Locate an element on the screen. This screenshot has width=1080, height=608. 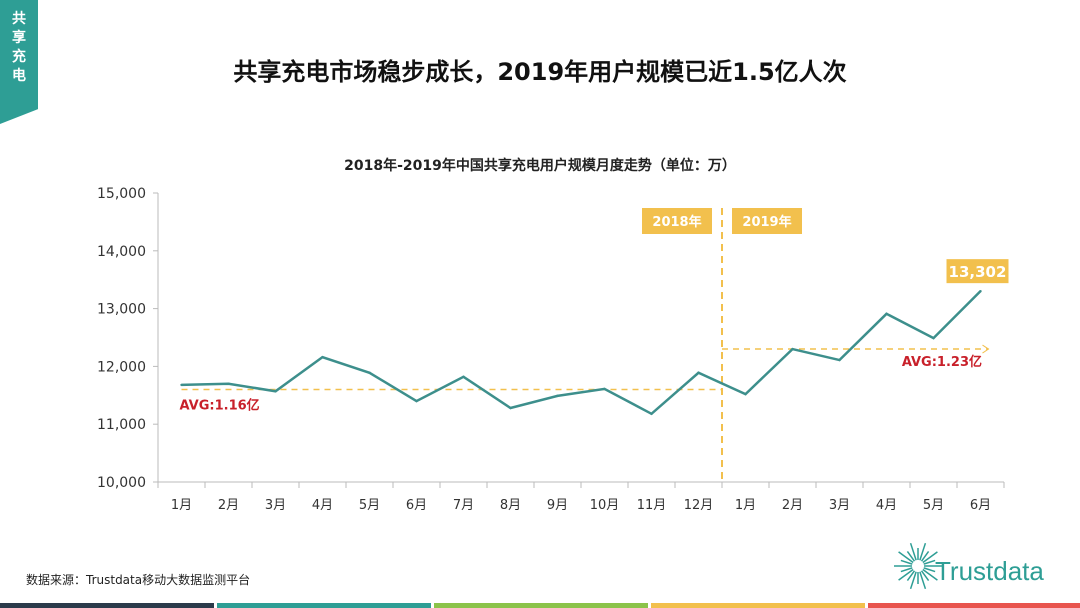
x-tick-label: 12月 is located at coordinates (699, 505).